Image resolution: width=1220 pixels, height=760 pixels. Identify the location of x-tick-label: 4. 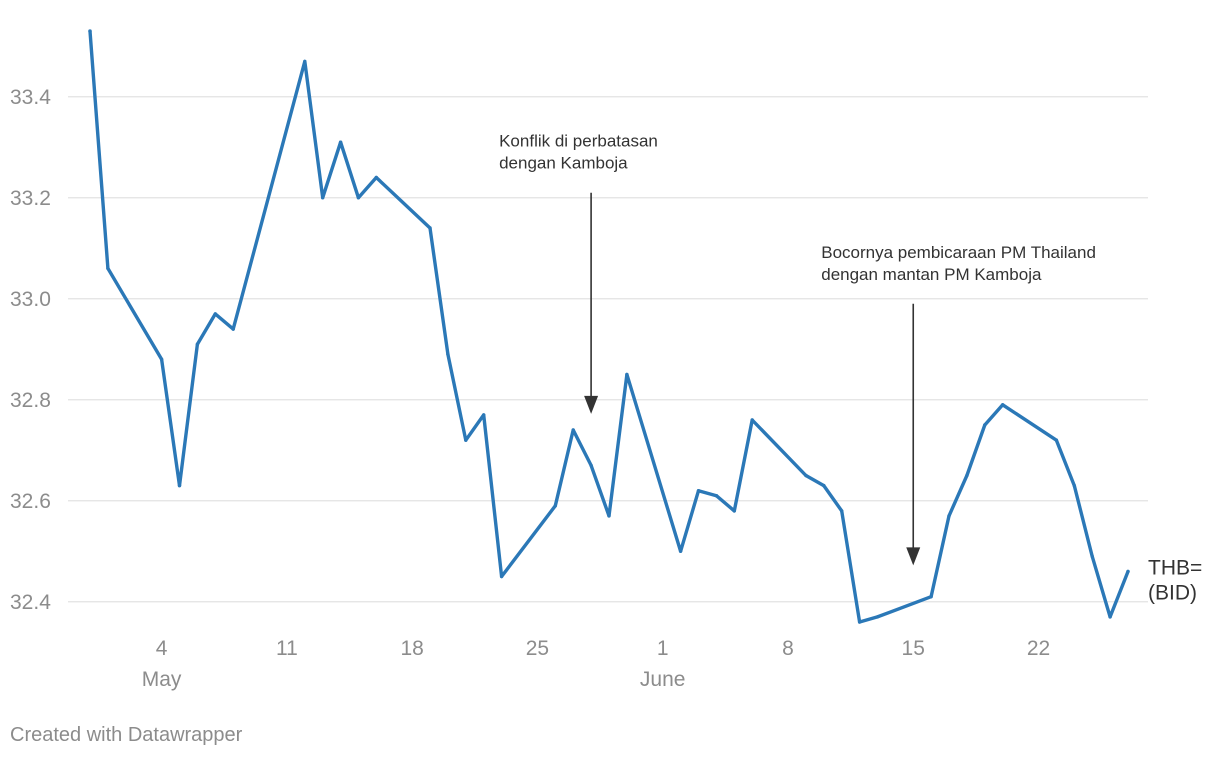
(162, 648).